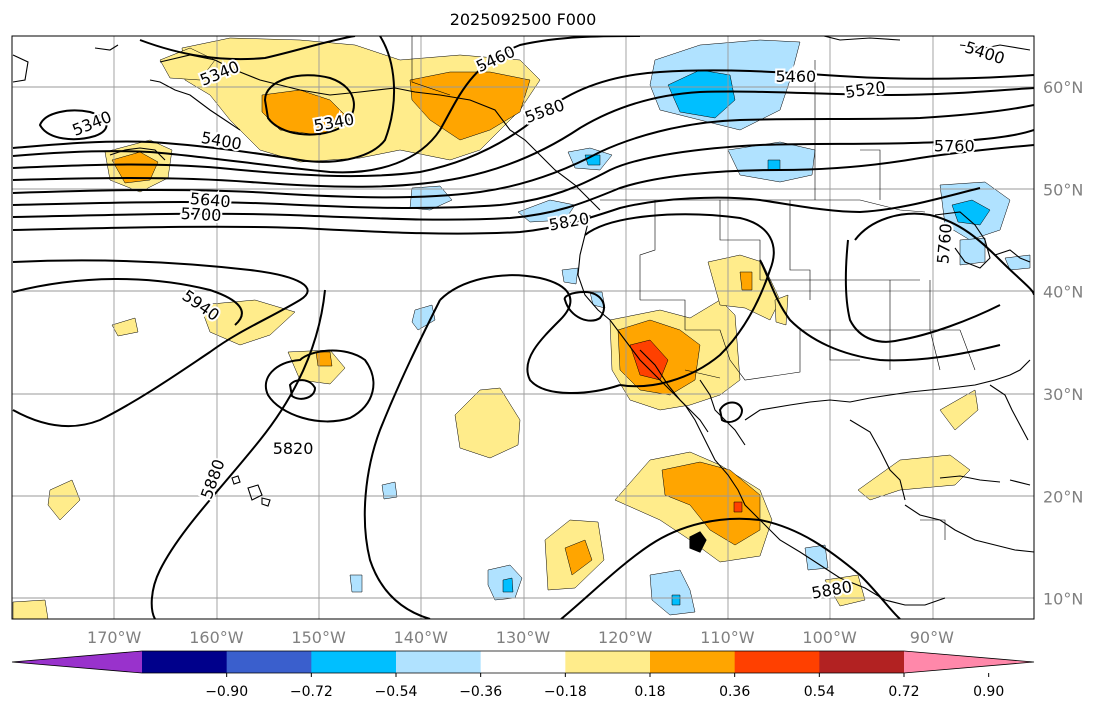 The image size is (1105, 712). What do you see at coordinates (932, 637) in the screenshot?
I see `x-tick-label: 90°W` at bounding box center [932, 637].